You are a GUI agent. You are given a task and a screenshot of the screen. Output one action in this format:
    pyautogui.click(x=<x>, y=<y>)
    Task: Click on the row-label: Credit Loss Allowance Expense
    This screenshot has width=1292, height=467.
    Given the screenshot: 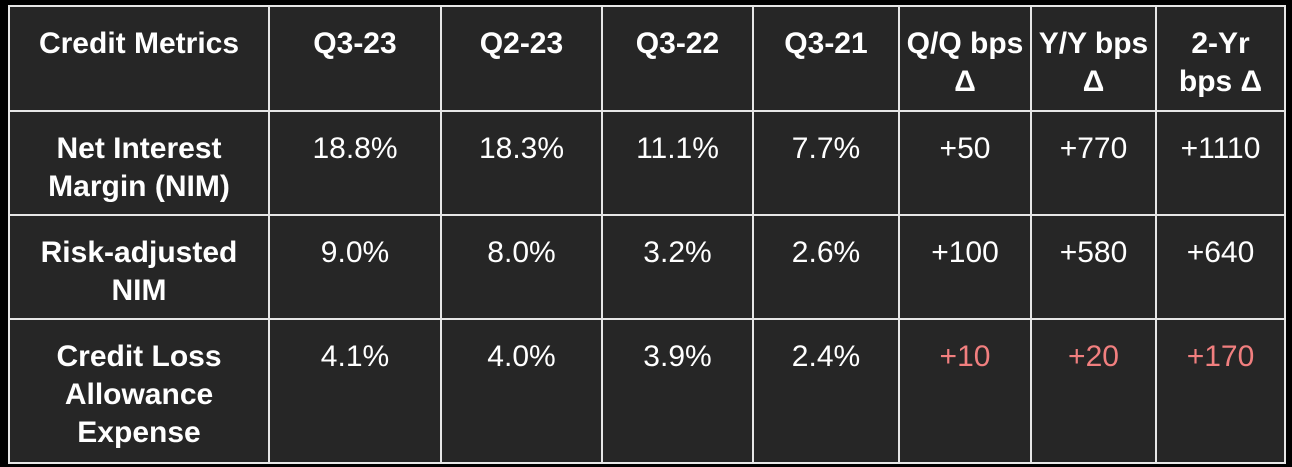 What is the action you would take?
    pyautogui.click(x=139, y=391)
    